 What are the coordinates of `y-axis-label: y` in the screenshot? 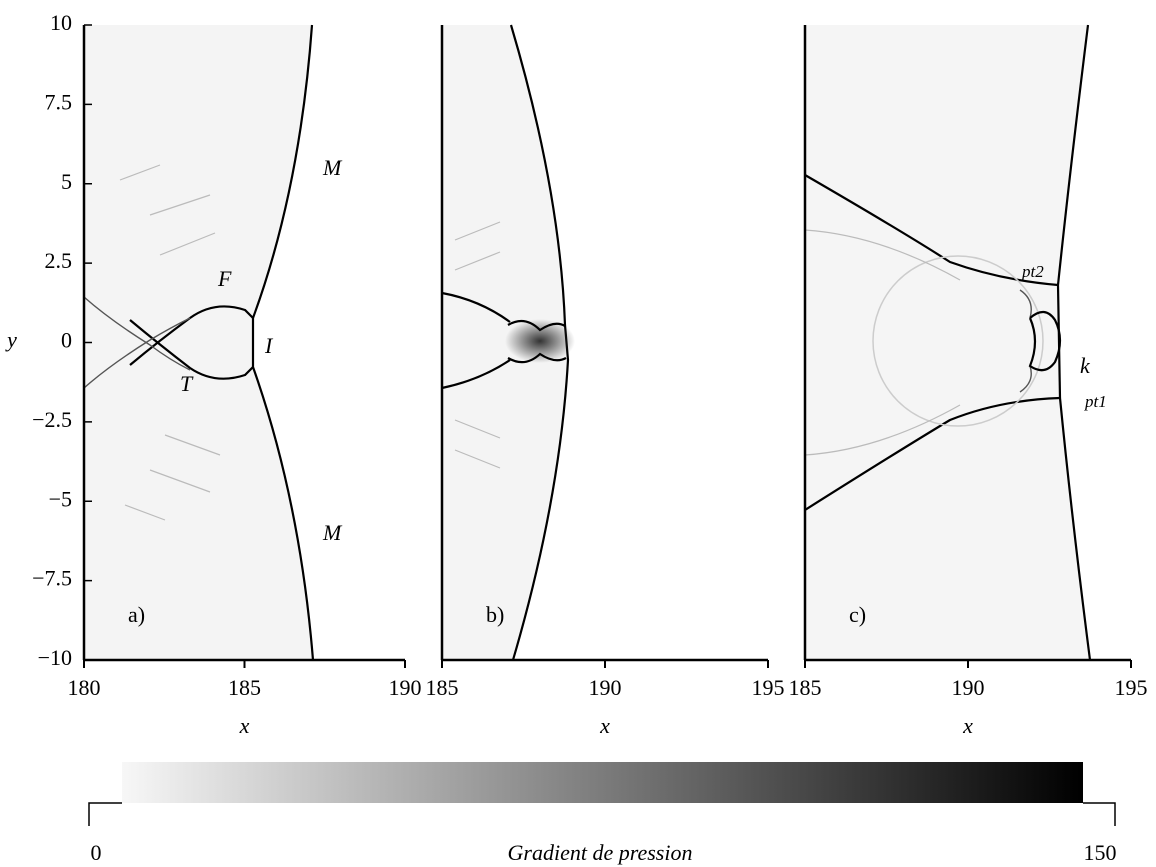 It's located at (11, 339).